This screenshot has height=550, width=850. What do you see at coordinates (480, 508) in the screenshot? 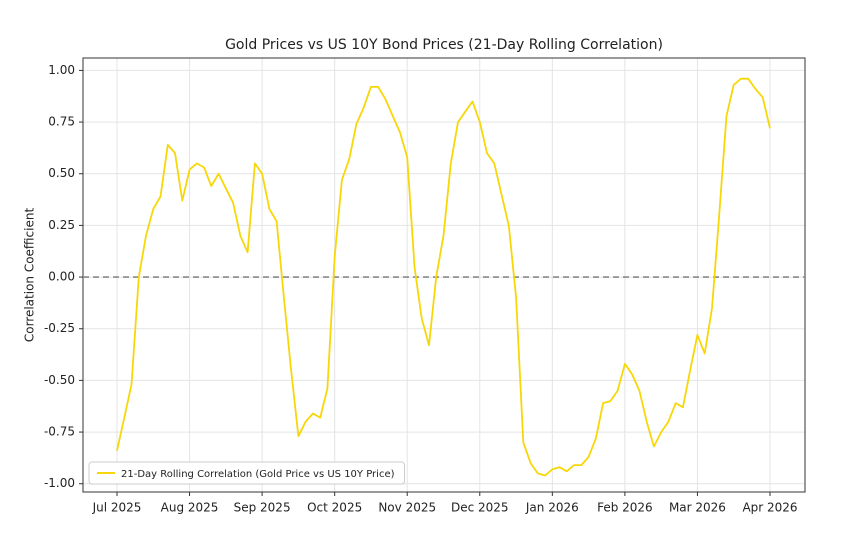
I see `x-tick-label: Dec 2025` at bounding box center [480, 508].